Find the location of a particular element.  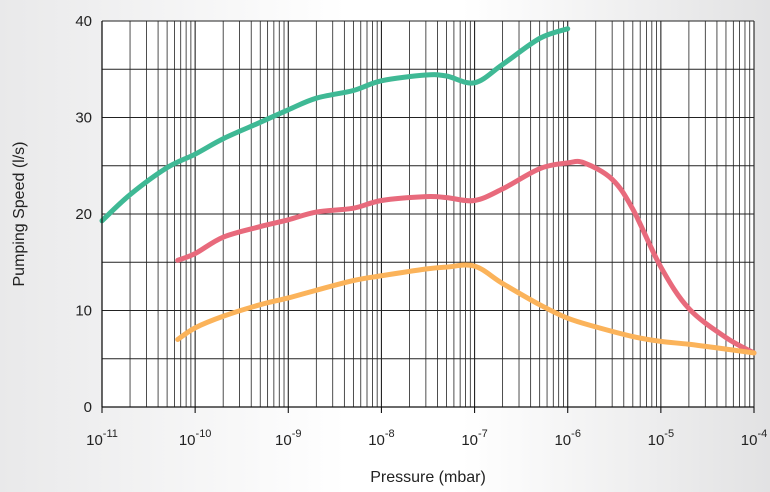

x-tick-label: 10⁻⁸ is located at coordinates (381, 438).